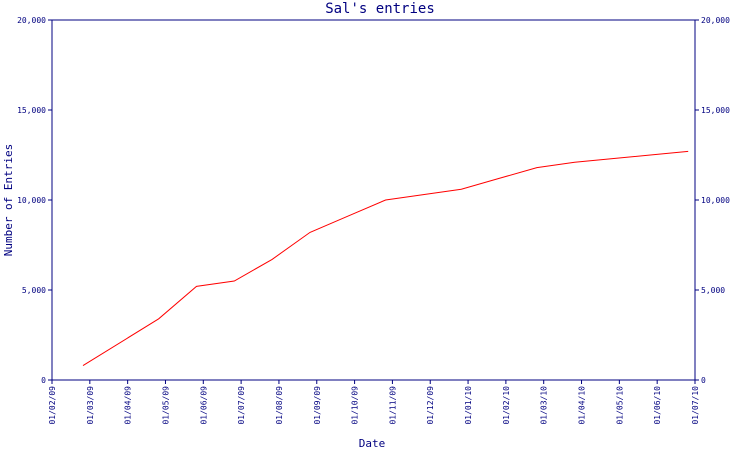 This screenshot has height=450, width=750. I want to click on x-tick-label: 01/09/09, so click(317, 405).